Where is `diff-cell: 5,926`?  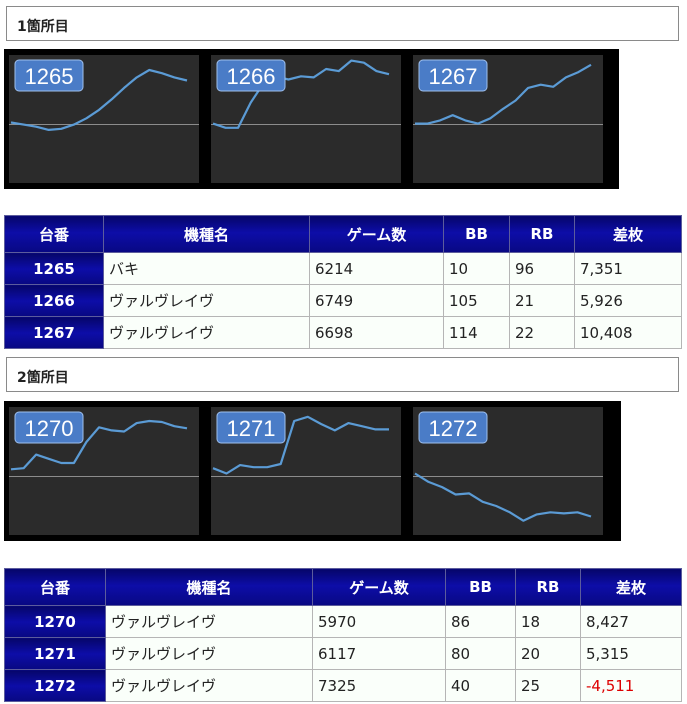
diff-cell: 5,926 is located at coordinates (628, 300).